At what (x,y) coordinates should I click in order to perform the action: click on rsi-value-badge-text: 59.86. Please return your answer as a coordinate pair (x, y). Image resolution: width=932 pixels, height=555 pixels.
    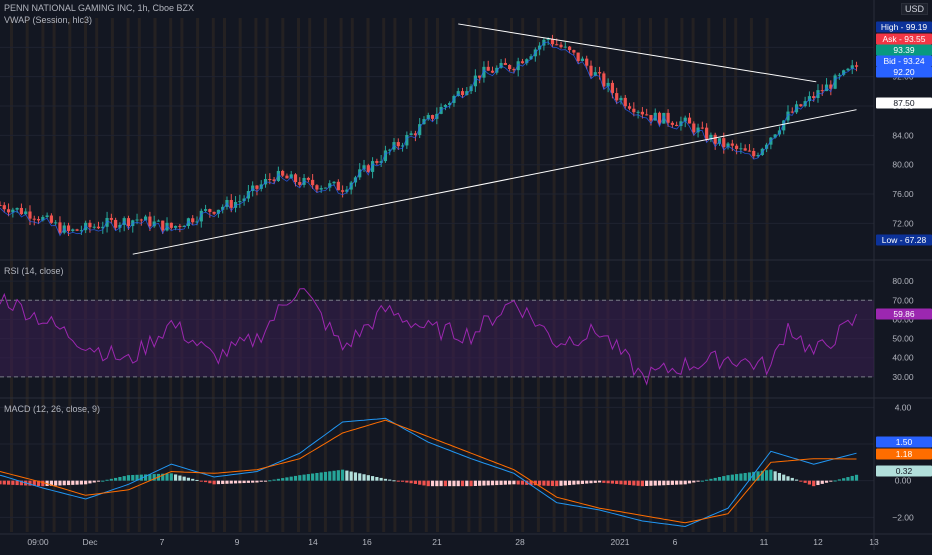
    Looking at the image, I should click on (904, 314).